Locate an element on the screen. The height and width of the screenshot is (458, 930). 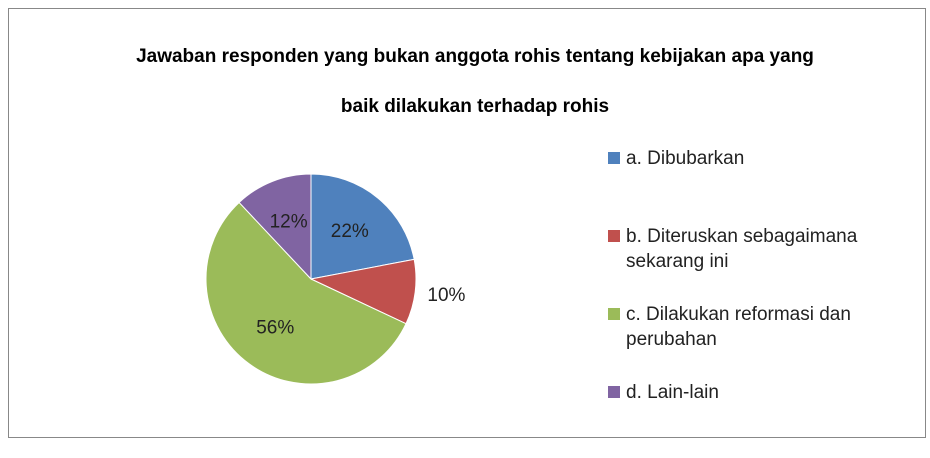
legend-label: c. Dilakukan reformasi dan perubahan is located at coordinates (738, 327).